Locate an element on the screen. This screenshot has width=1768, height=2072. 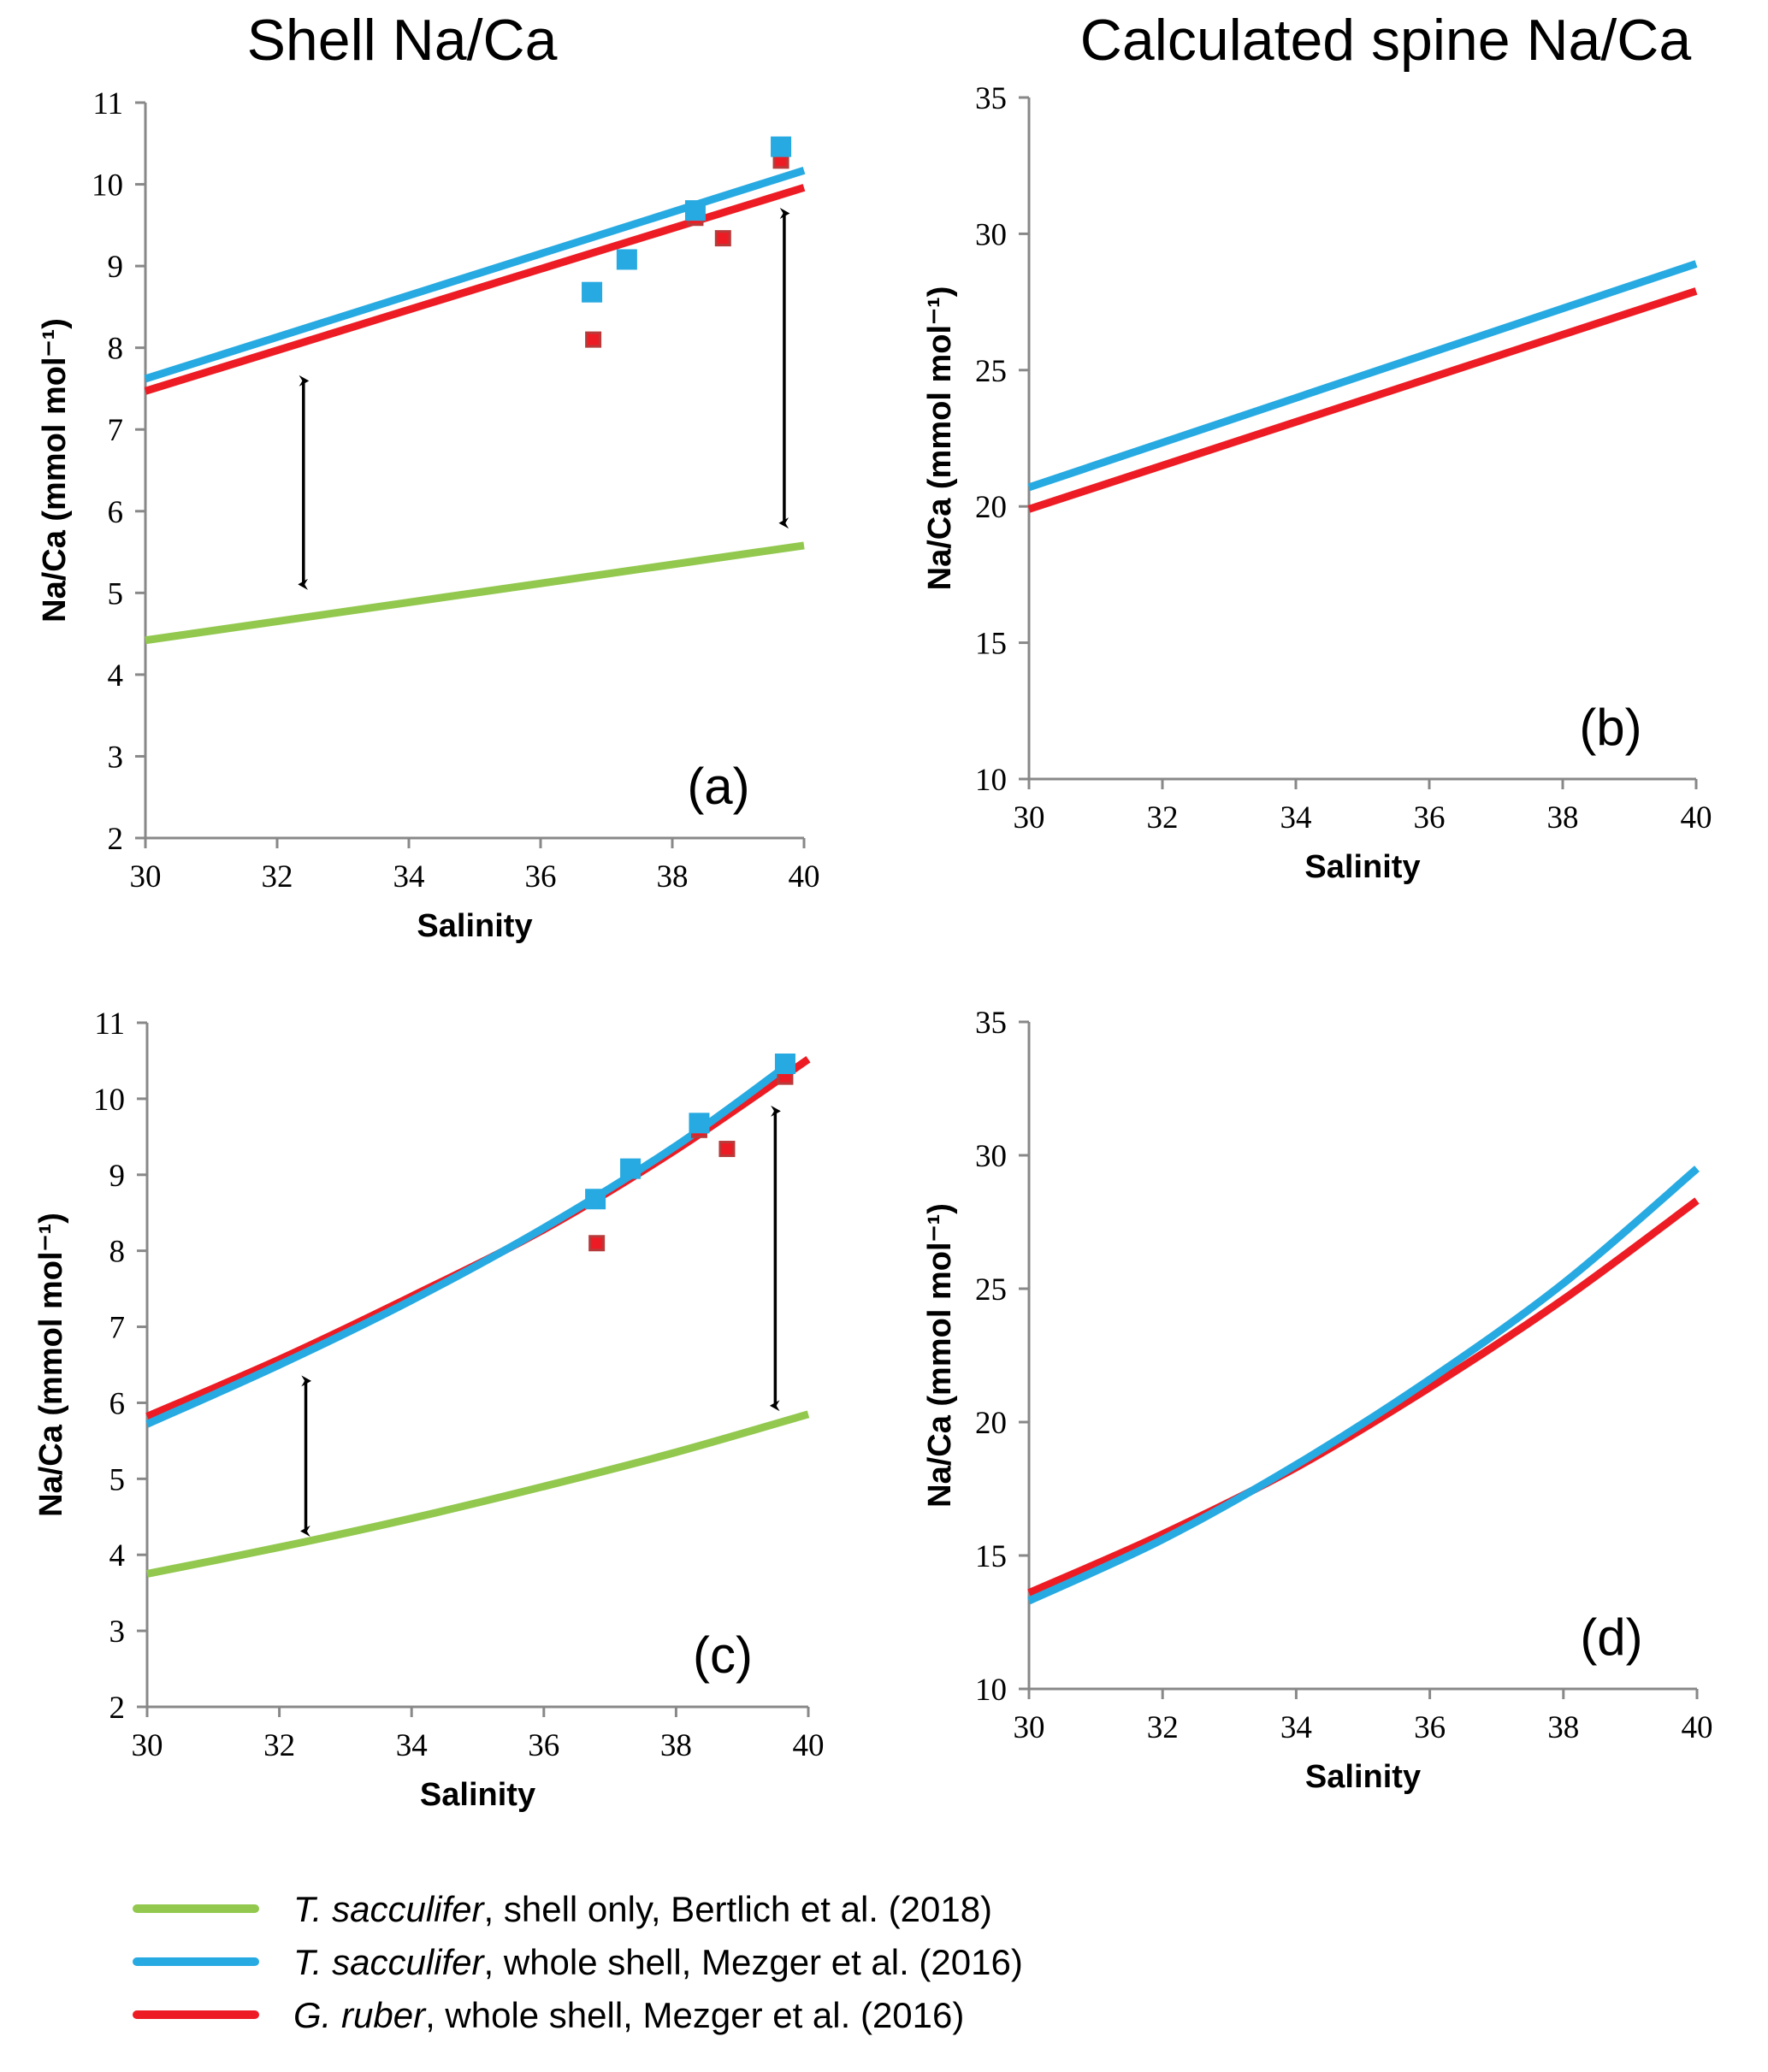
legend-species: T. sacculifer is located at coordinates (389, 1909).